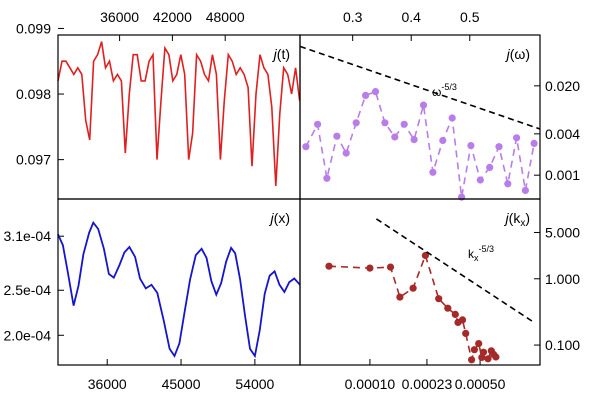  I want to click on jx-series-line, so click(179, 289).